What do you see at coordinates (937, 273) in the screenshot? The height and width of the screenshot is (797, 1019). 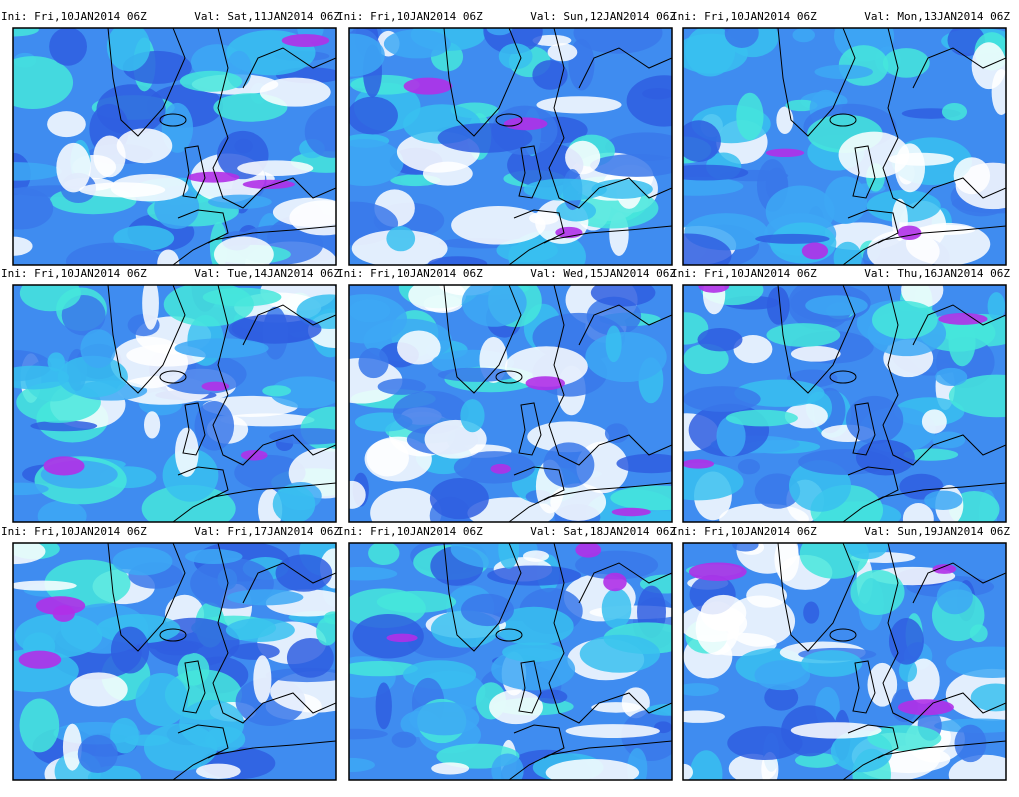 I see `valid-time: Val: Thu,16JAN2014 06Z` at bounding box center [937, 273].